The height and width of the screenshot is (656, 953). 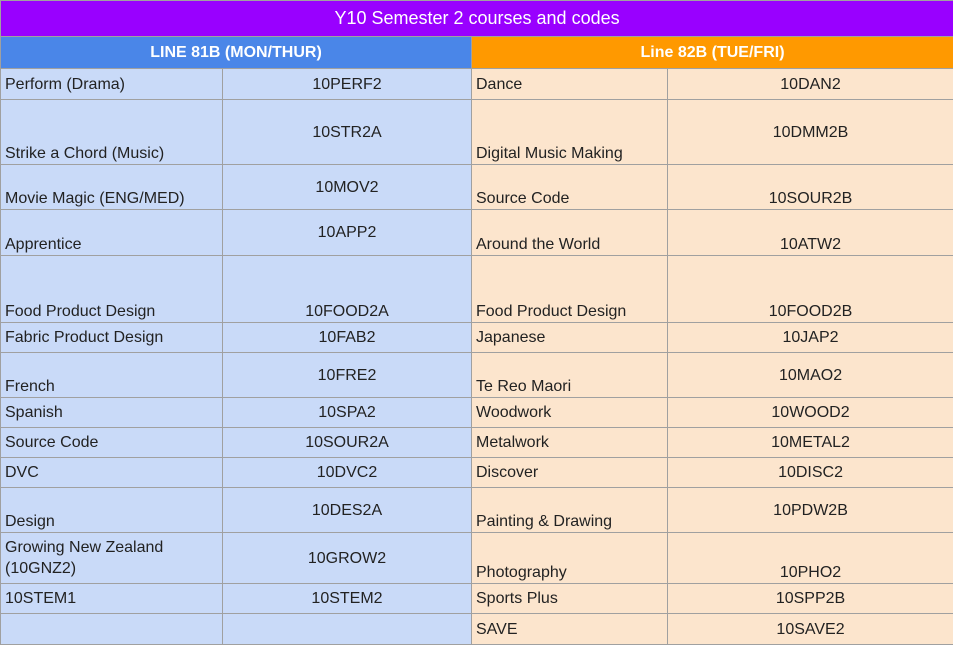 What do you see at coordinates (111, 132) in the screenshot?
I see `course-name: Strike a Chord (Music)` at bounding box center [111, 132].